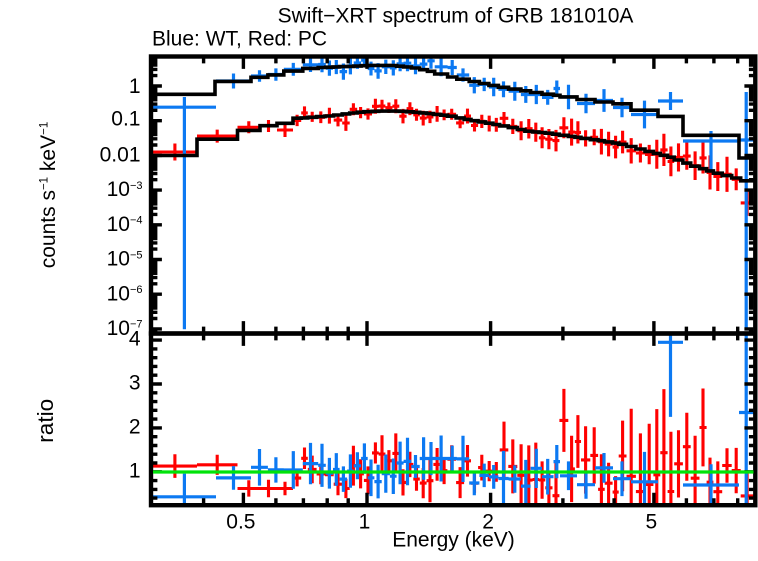 The width and height of the screenshot is (758, 561). Describe the element at coordinates (135, 339) in the screenshot. I see `svg-text: 4` at that location.